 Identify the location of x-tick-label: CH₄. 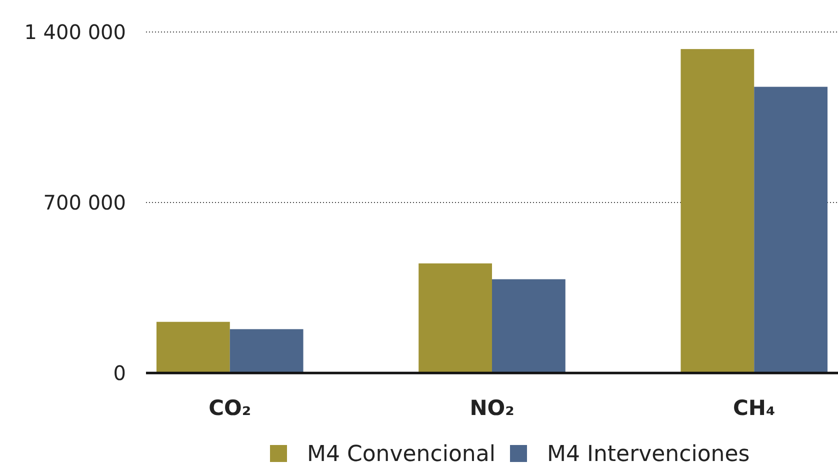
(754, 408).